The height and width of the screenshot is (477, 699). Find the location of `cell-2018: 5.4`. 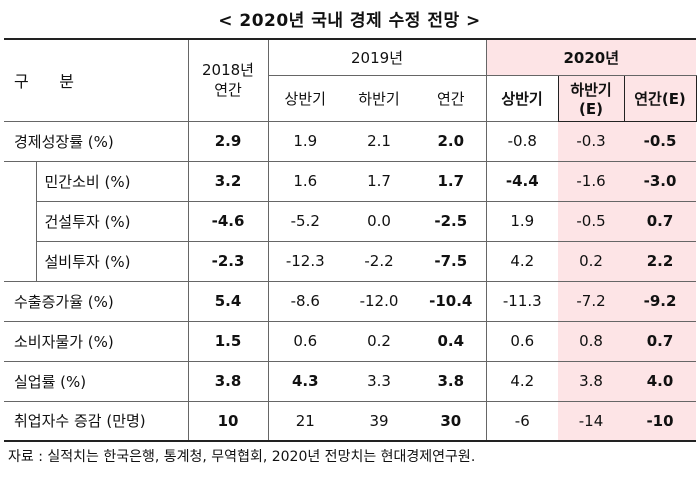

cell-2018: 5.4 is located at coordinates (228, 300).